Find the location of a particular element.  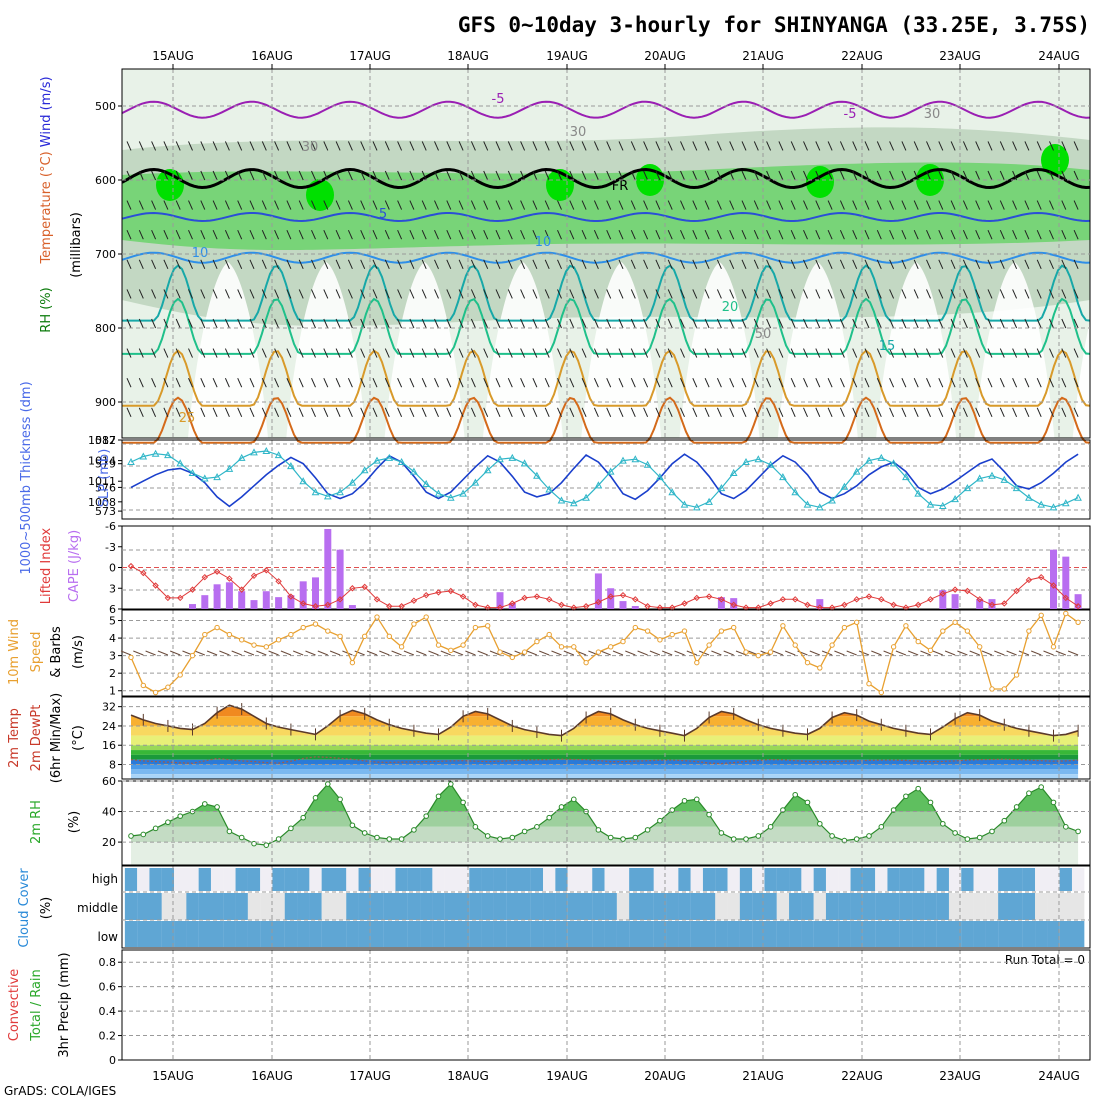

tick-label: -3 is located at coordinates (110, 547).